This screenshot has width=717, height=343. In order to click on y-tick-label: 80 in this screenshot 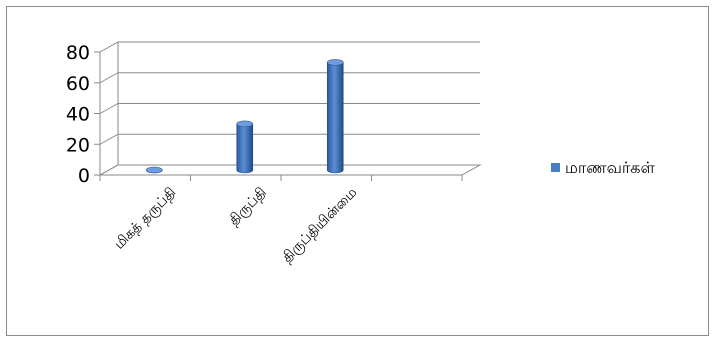, I will do `click(78, 53)`.